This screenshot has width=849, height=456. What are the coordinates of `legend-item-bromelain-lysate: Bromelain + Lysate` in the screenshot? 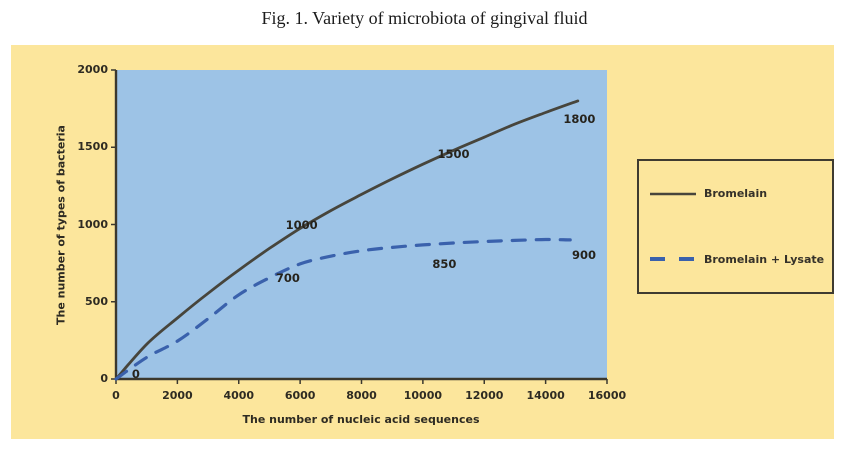 It's located at (735, 259).